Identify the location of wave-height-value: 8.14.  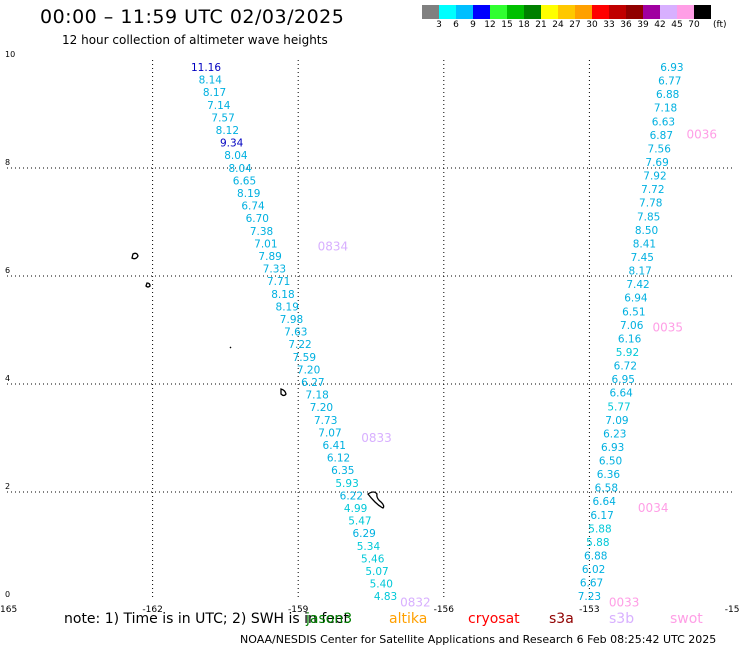
(211, 81).